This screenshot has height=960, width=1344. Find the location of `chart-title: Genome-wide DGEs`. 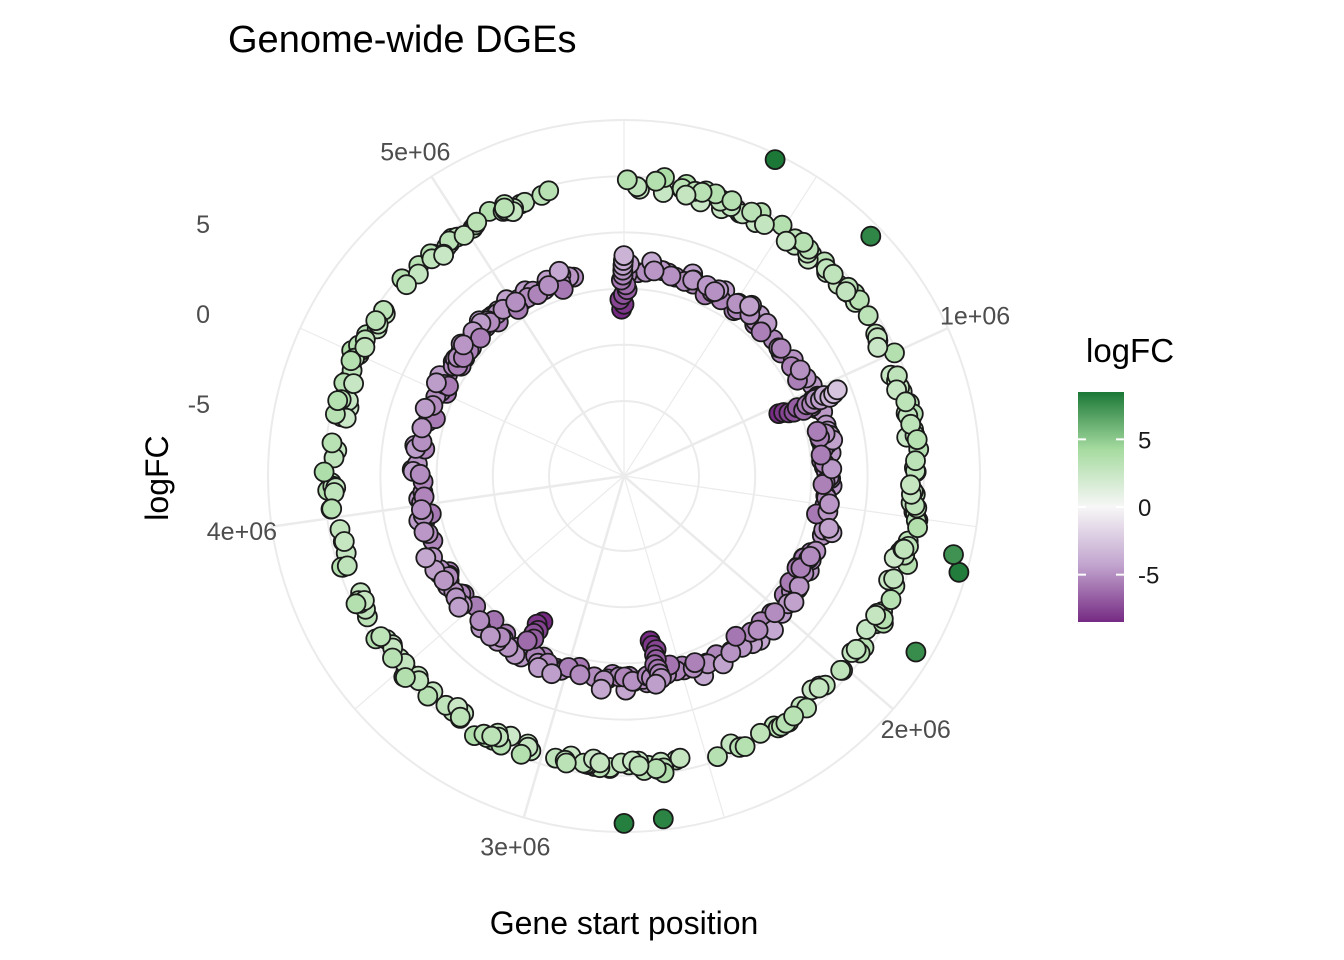

chart-title: Genome-wide DGEs is located at coordinates (402, 40).